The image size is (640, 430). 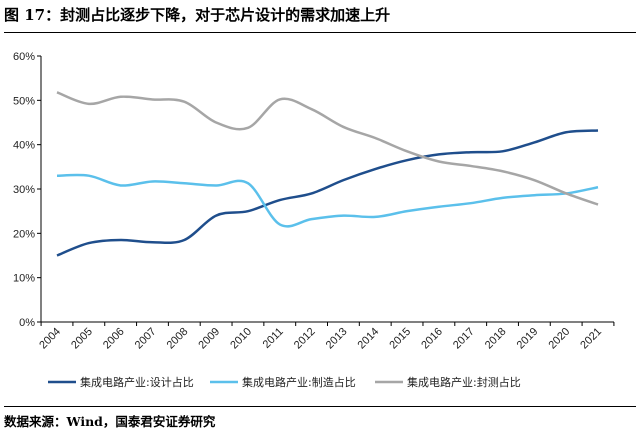 What do you see at coordinates (432, 339) in the screenshot?
I see `x-tick-label: 2016` at bounding box center [432, 339].